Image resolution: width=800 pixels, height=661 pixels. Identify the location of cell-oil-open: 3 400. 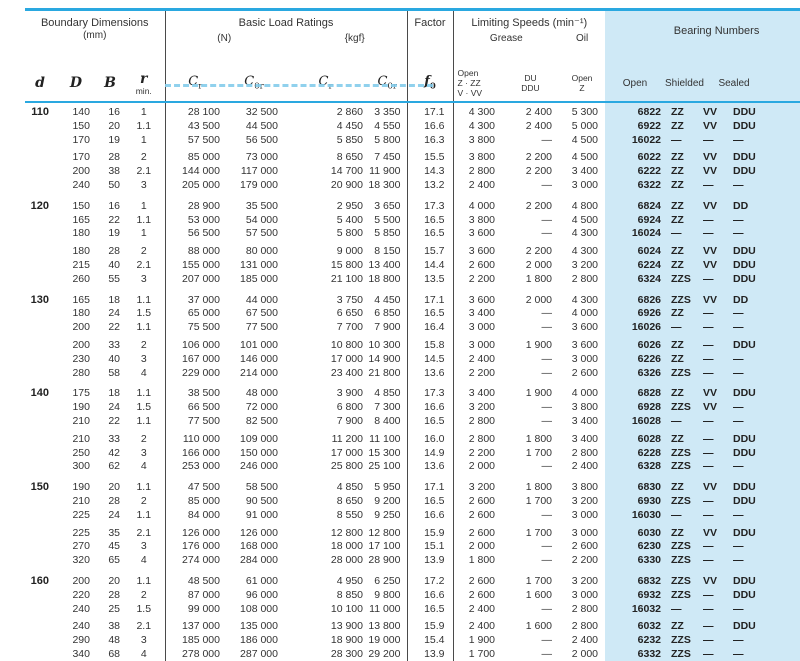
(585, 438).